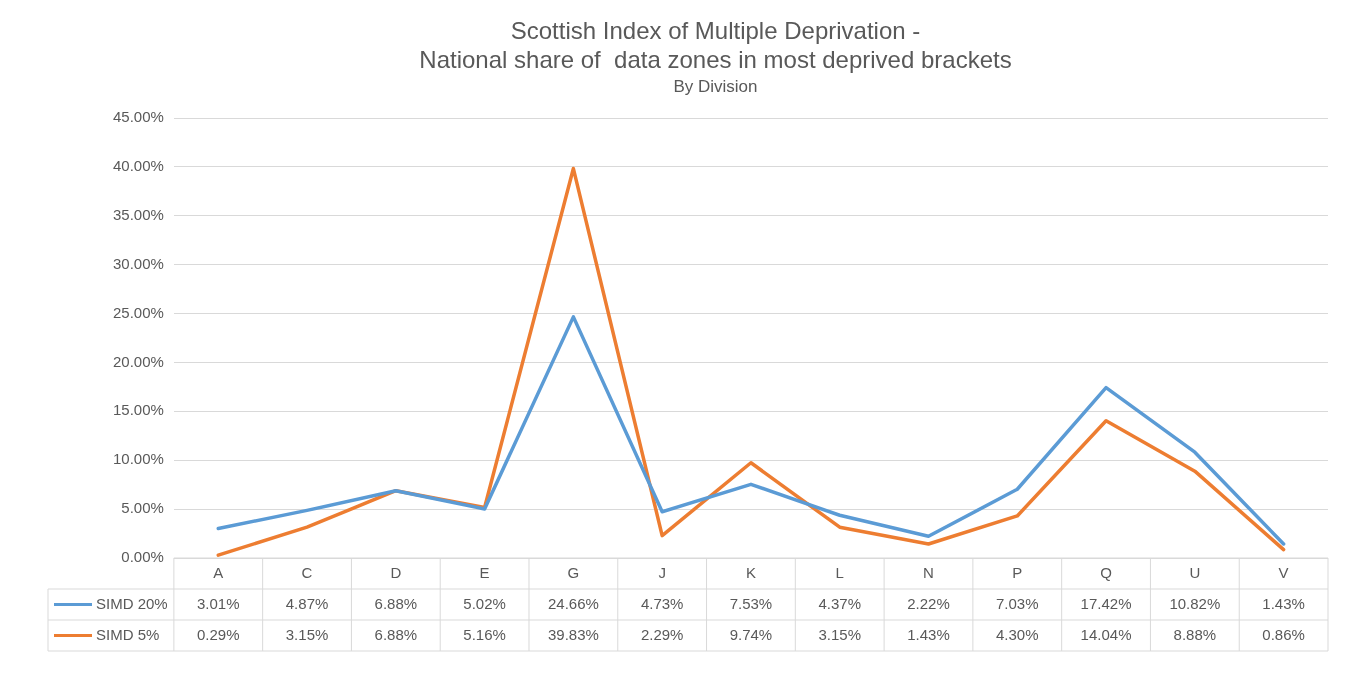  What do you see at coordinates (1283, 634) in the screenshot?
I see `data-label: 0.86%` at bounding box center [1283, 634].